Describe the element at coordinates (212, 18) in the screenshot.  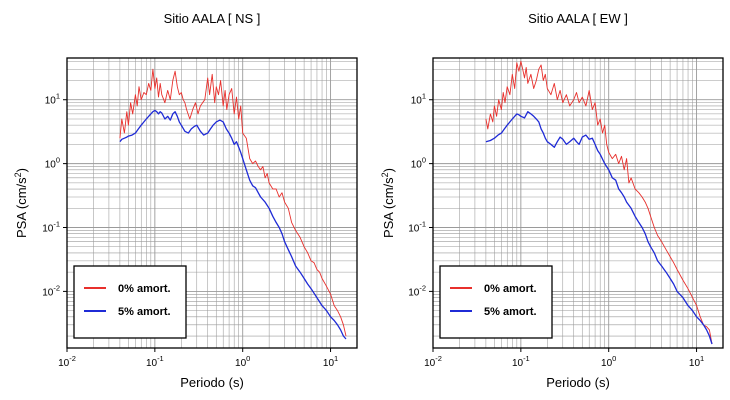
I see `chart-title: Sitio AALA [ NS ]` at that location.